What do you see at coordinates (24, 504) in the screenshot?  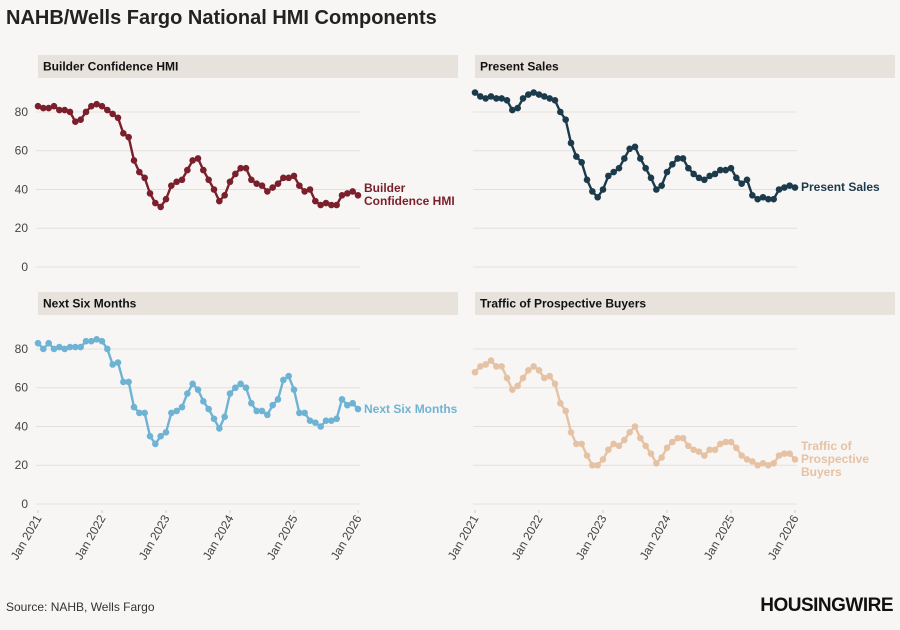 I see `y-tick-label: 0` at bounding box center [24, 504].